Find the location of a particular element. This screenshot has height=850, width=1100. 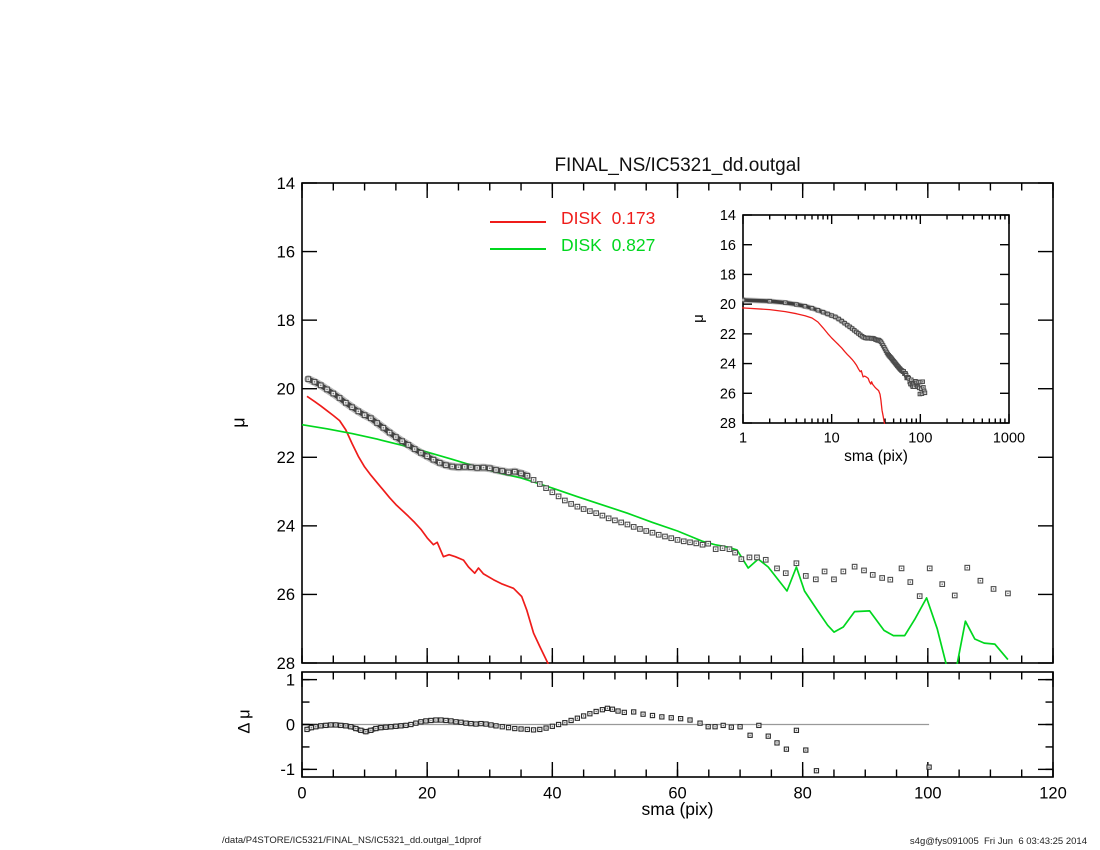

inset-log-panel: 14 16 18 20 22 24 26 281 10 100 1000 is located at coordinates (872, 327).